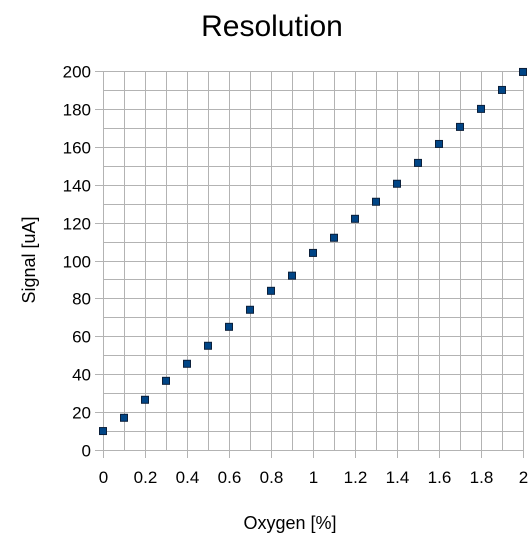 The width and height of the screenshot is (528, 537). Describe the element at coordinates (86, 451) in the screenshot. I see `y-tick-label: 0` at that location.